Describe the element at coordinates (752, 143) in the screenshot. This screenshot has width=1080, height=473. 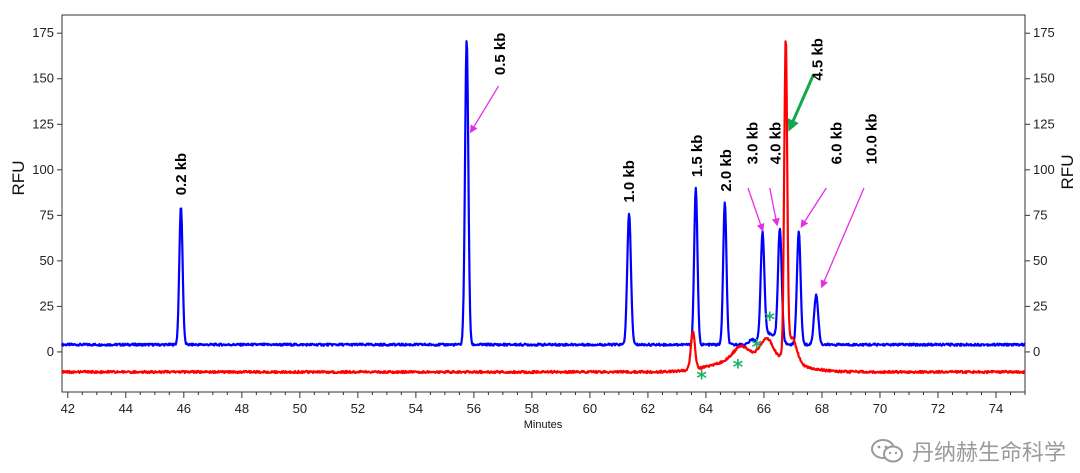
I see `size-label: 3.0 kb` at that location.